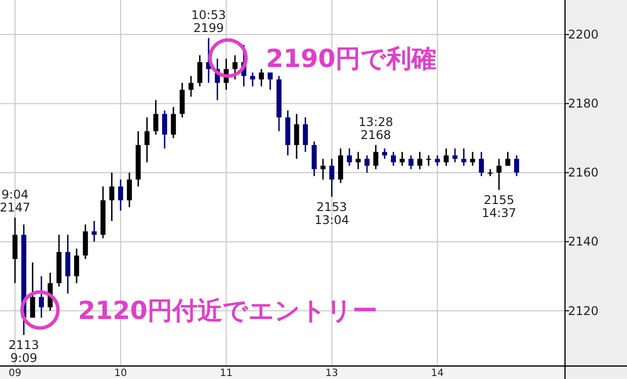 The image size is (627, 379). Describe the element at coordinates (15, 373) in the screenshot. I see `x-tick-label: 09` at that location.